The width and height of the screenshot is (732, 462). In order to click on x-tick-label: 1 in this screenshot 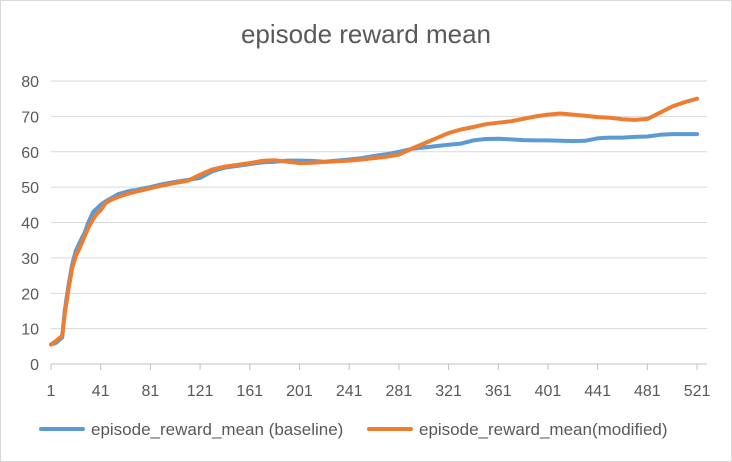, I will do `click(51, 391)`.